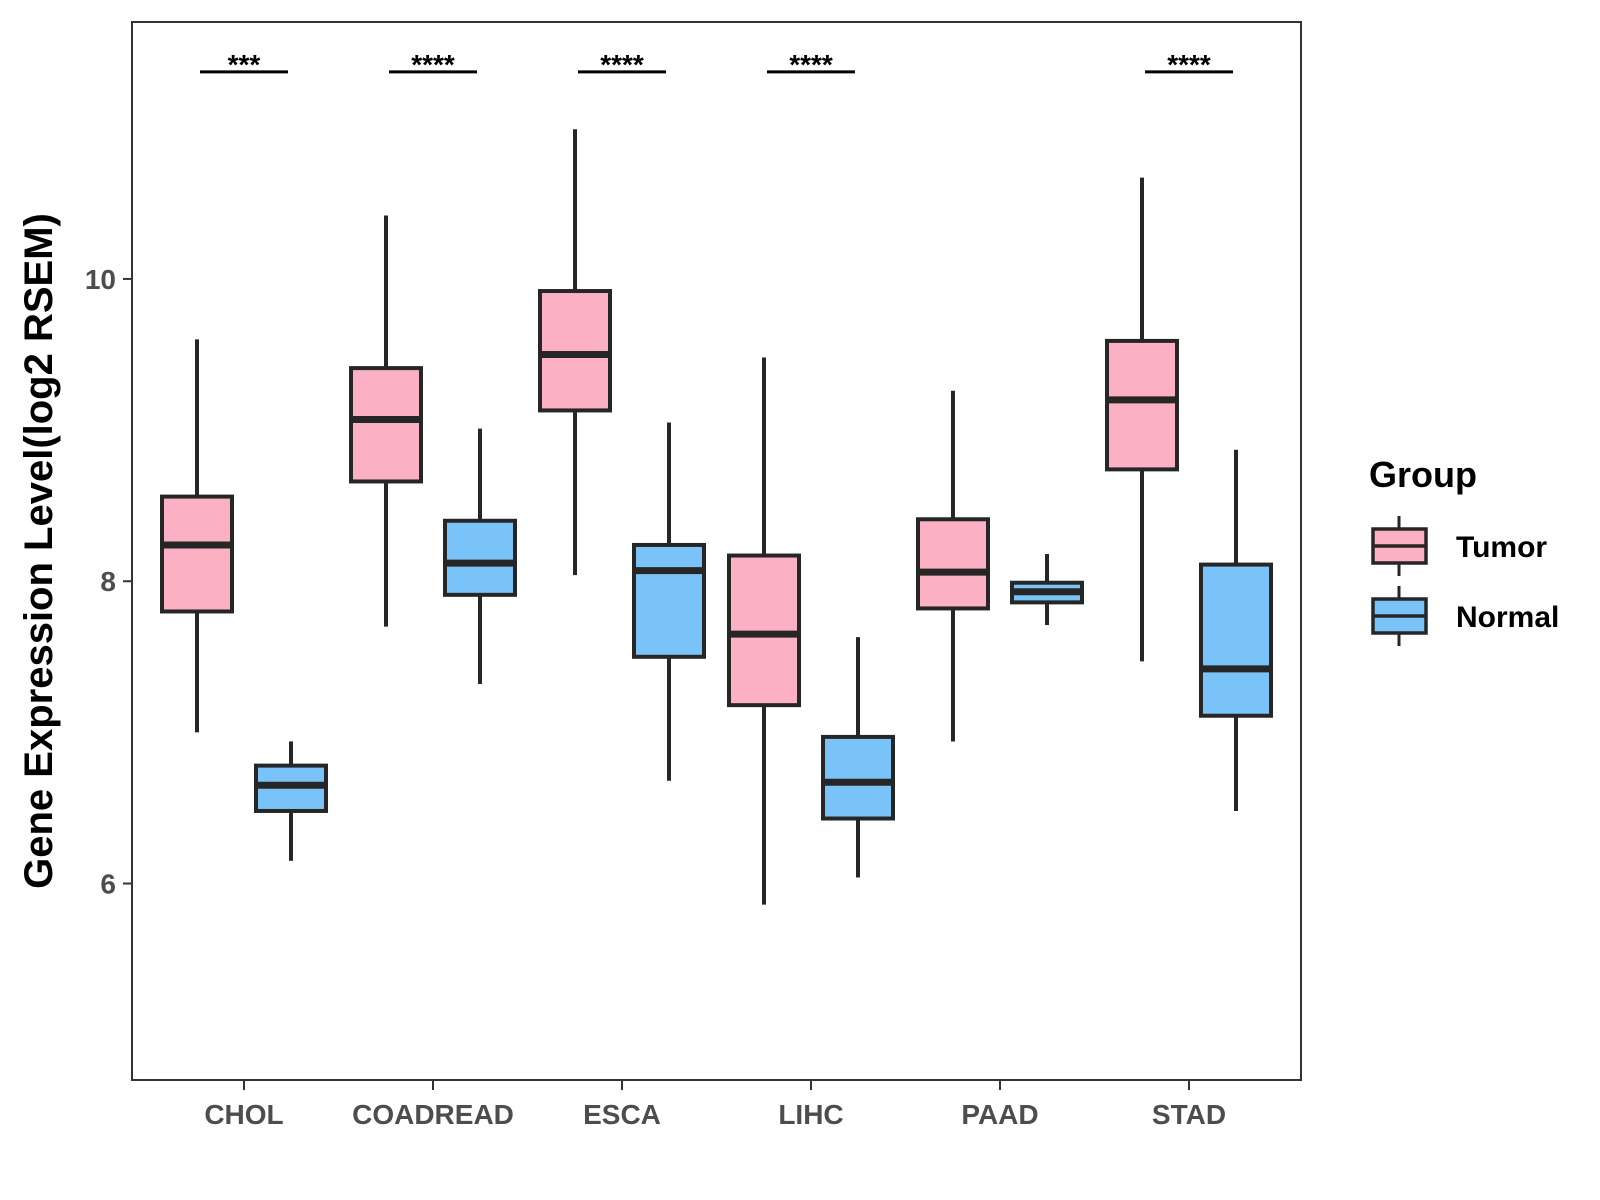 The width and height of the screenshot is (1600, 1200). What do you see at coordinates (244, 64) in the screenshot?
I see `significance-label: ***` at bounding box center [244, 64].